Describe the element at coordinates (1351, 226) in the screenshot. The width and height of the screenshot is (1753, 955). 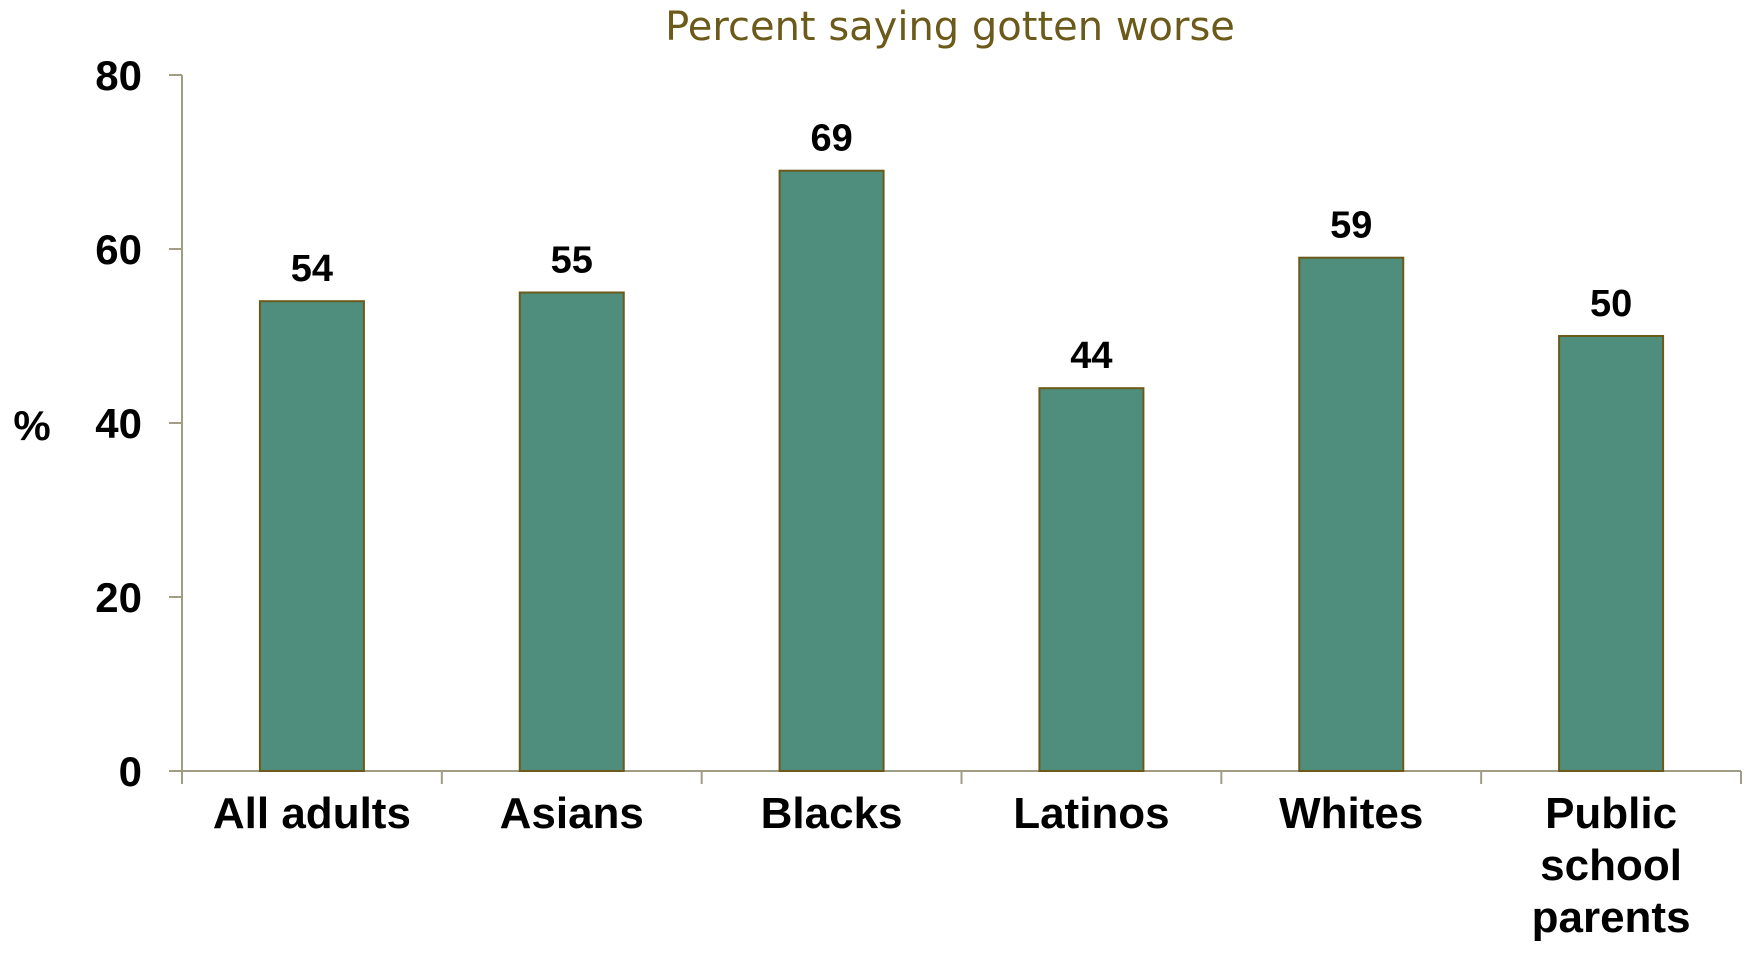
I see `bar-value-label: 59` at that location.